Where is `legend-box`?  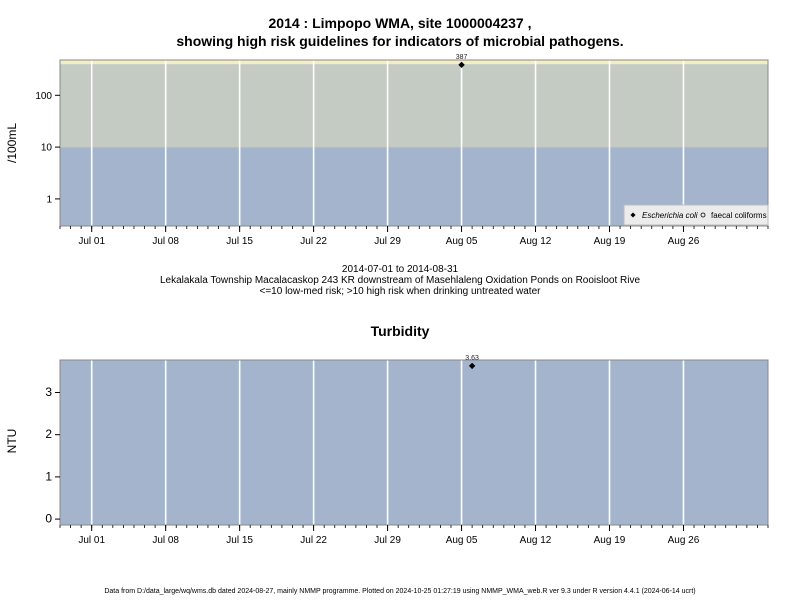
legend-box is located at coordinates (696, 215).